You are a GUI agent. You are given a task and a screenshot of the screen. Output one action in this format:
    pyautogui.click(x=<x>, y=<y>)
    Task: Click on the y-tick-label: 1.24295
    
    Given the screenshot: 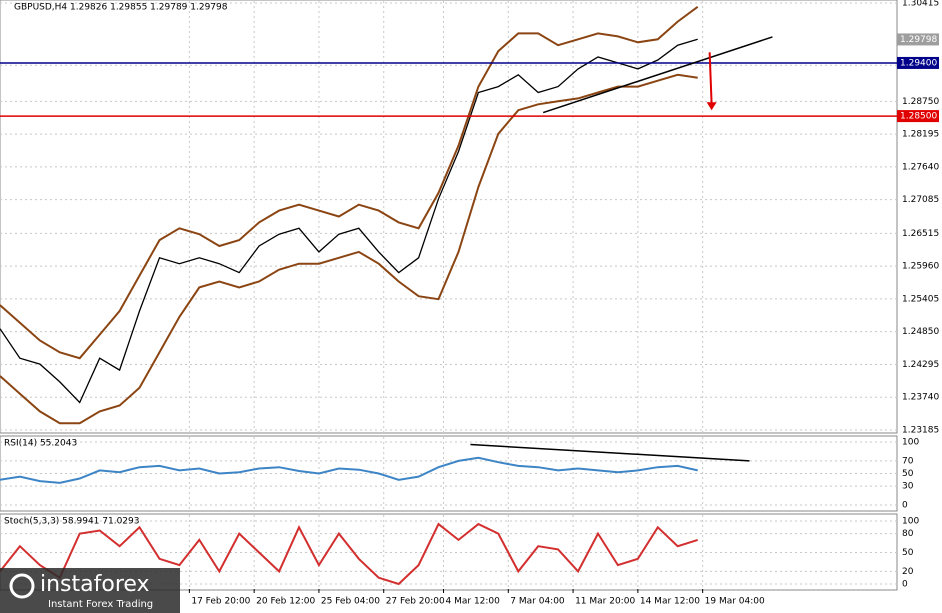 What is the action you would take?
    pyautogui.click(x=920, y=365)
    